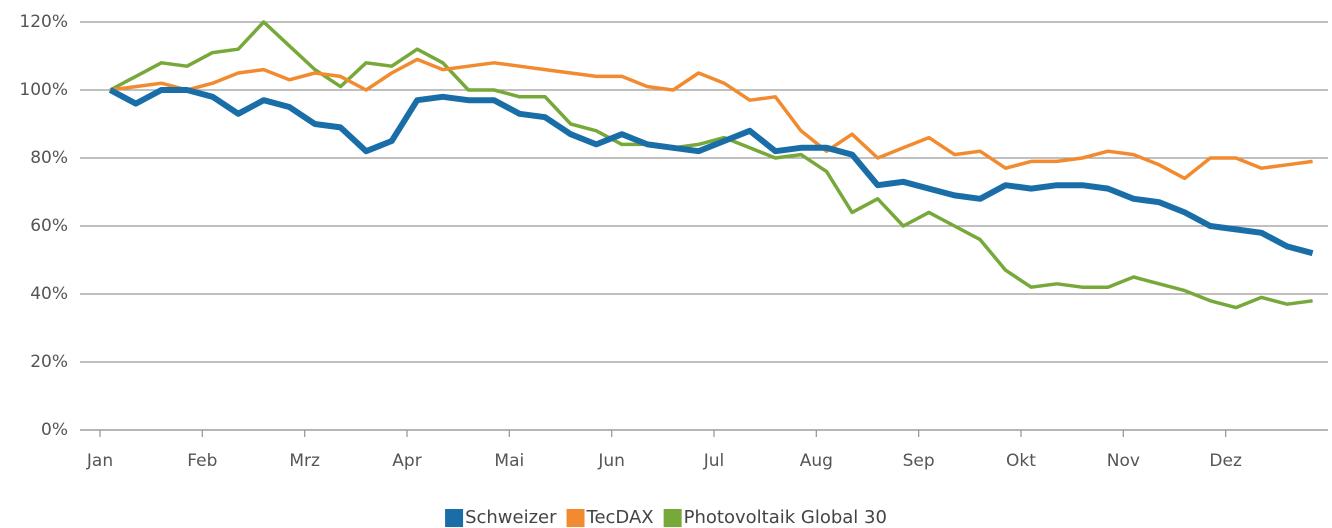  Describe the element at coordinates (43, 90) in the screenshot. I see `y-tick-label: 100%` at that location.